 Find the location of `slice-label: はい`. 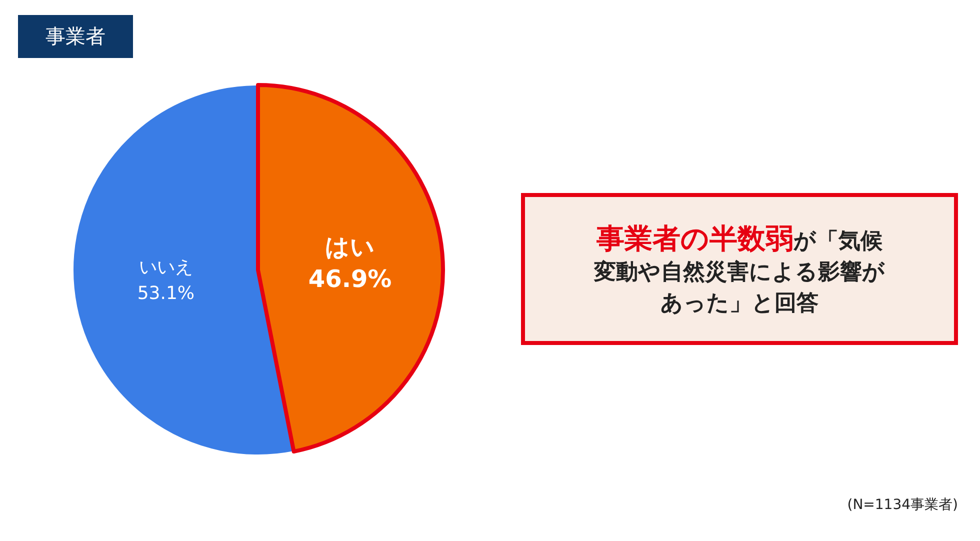

slice-label: はい is located at coordinates (350, 247).